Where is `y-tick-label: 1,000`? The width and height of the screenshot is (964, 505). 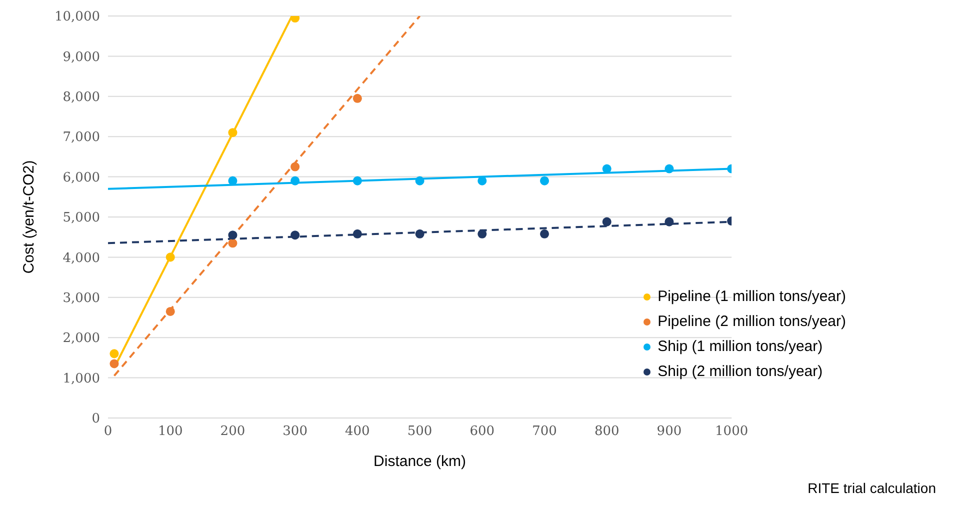
y-tick-label: 1,000 is located at coordinates (81, 378).